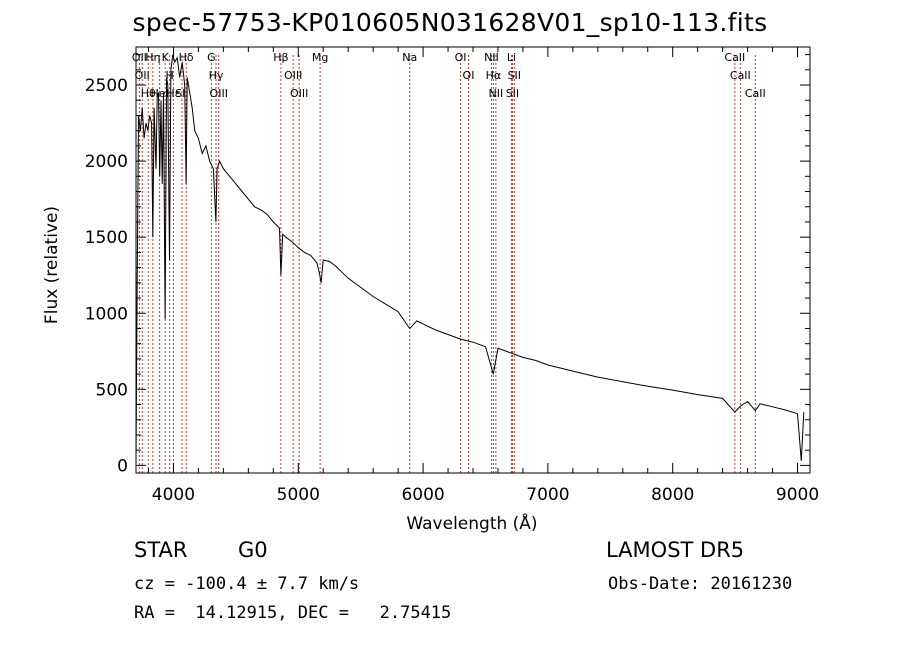  I want to click on spectral-line-label: OII, so click(142, 75).